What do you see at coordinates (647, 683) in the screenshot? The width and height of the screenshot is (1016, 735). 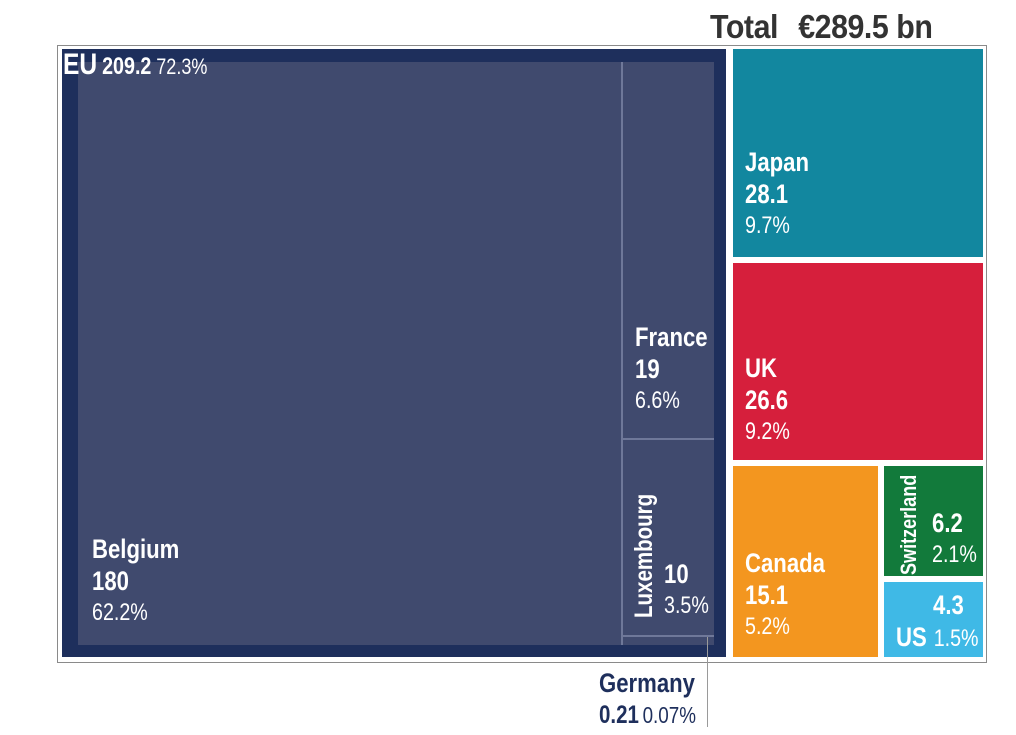 I see `germany-name: Germany` at bounding box center [647, 683].